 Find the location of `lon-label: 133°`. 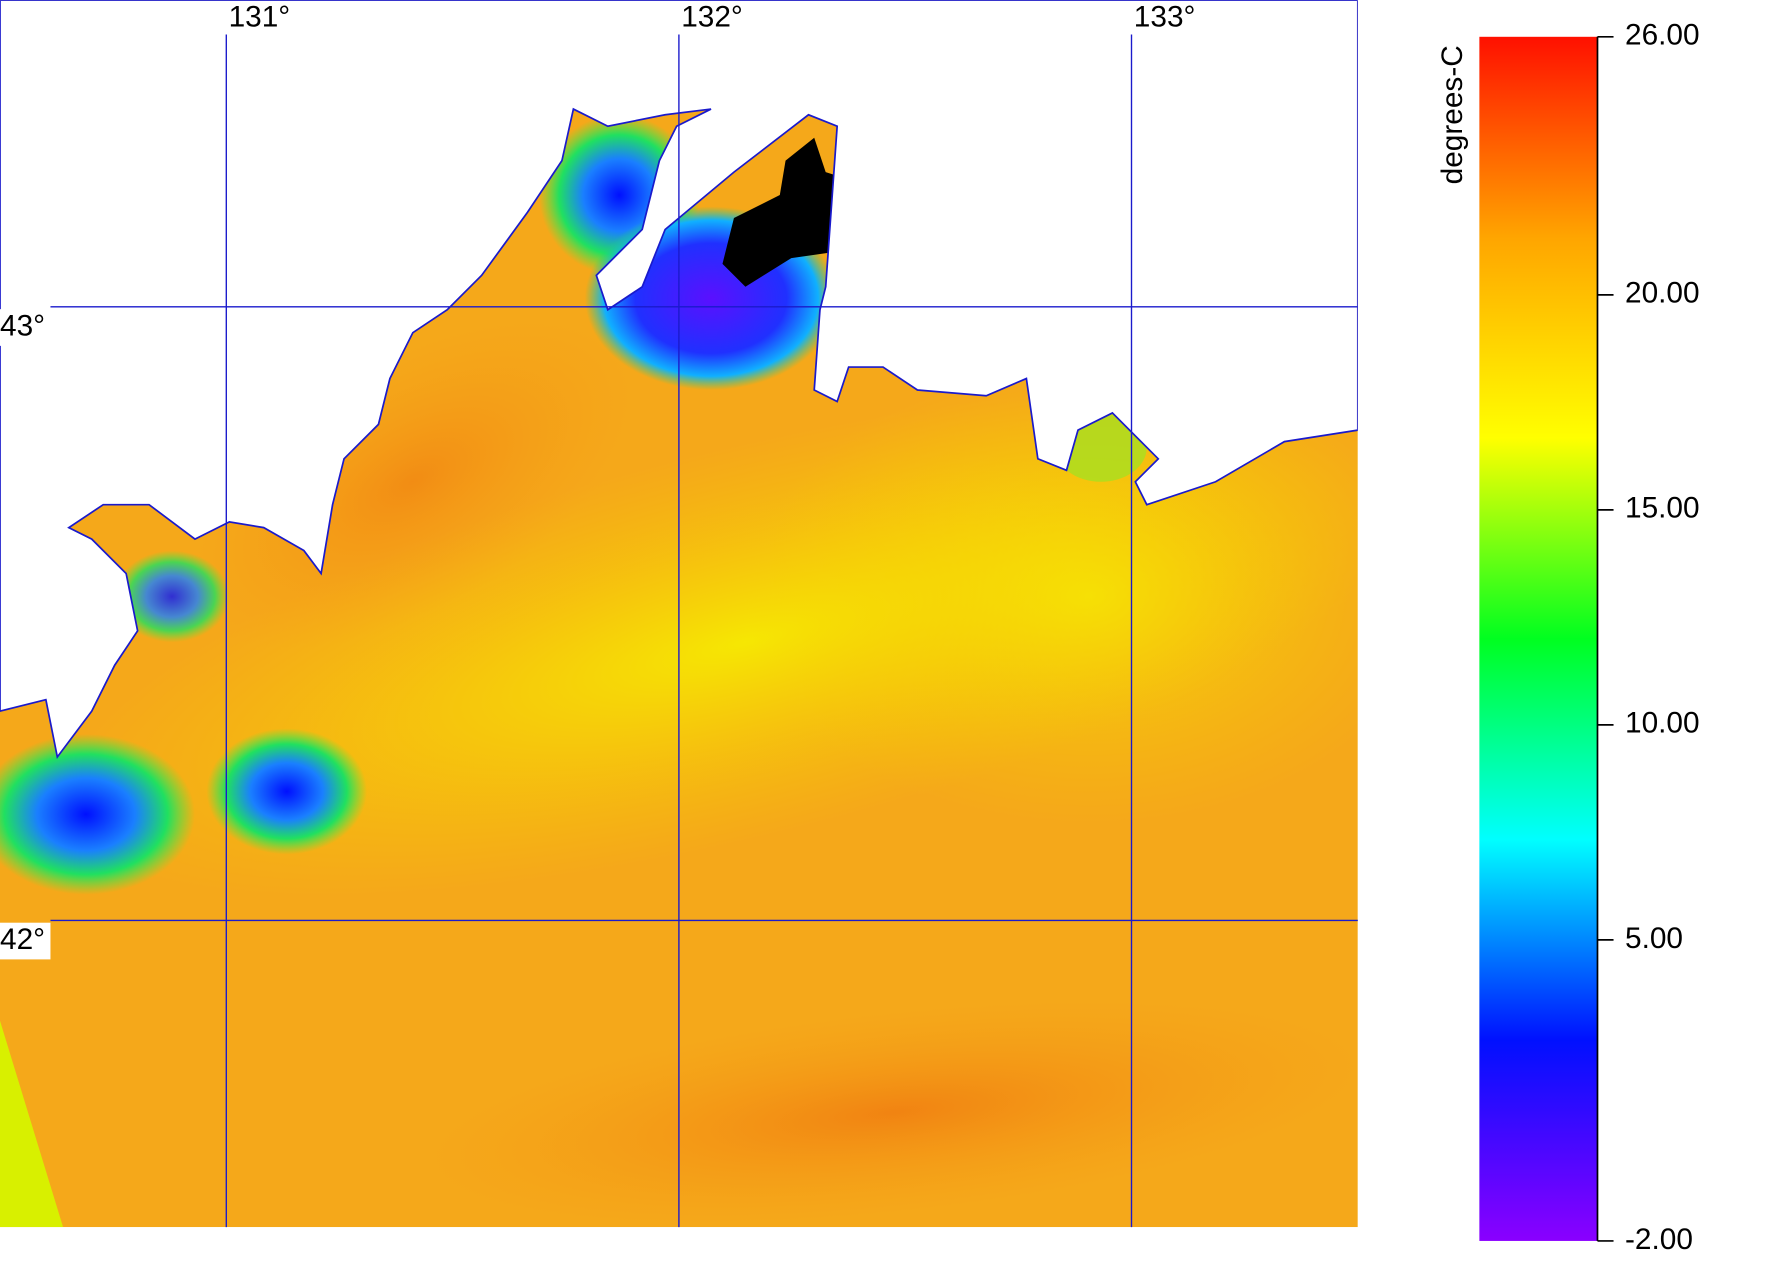

lon-label: 133° is located at coordinates (1165, 16).